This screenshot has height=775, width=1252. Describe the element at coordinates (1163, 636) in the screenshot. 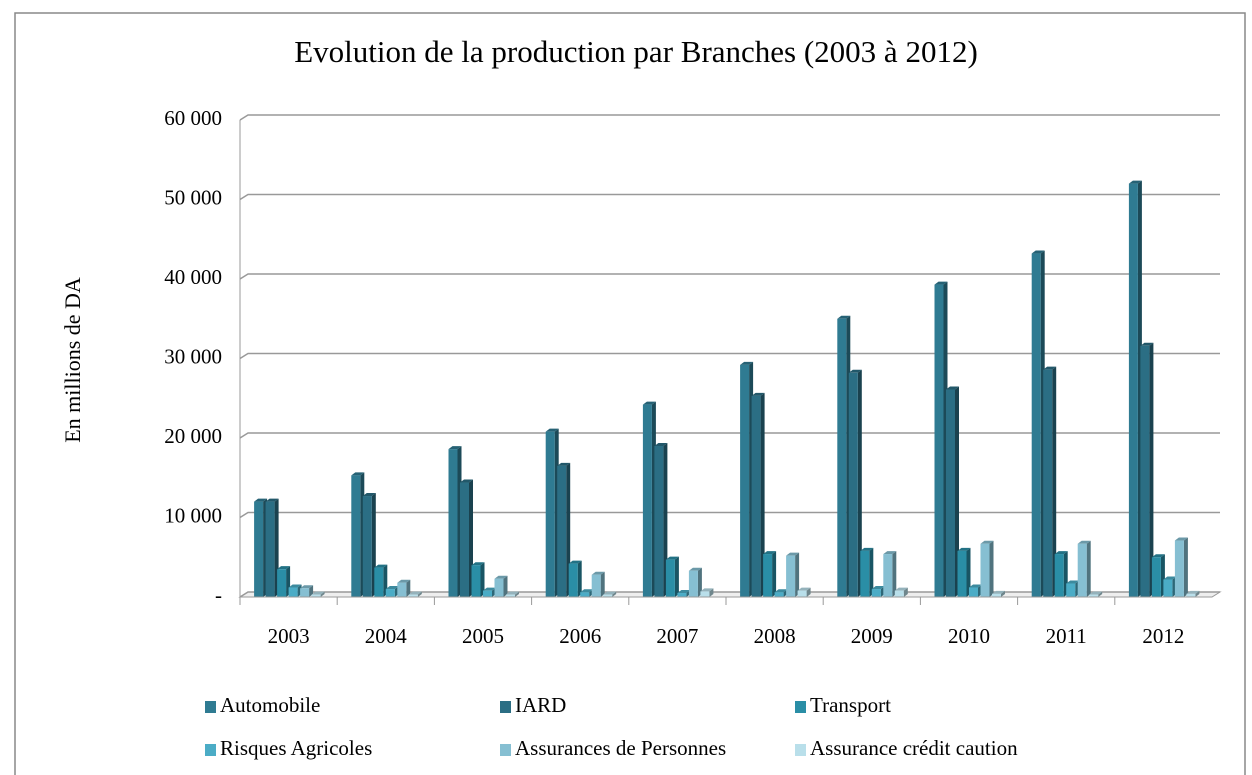

I see `x-tick-label: 2012` at that location.